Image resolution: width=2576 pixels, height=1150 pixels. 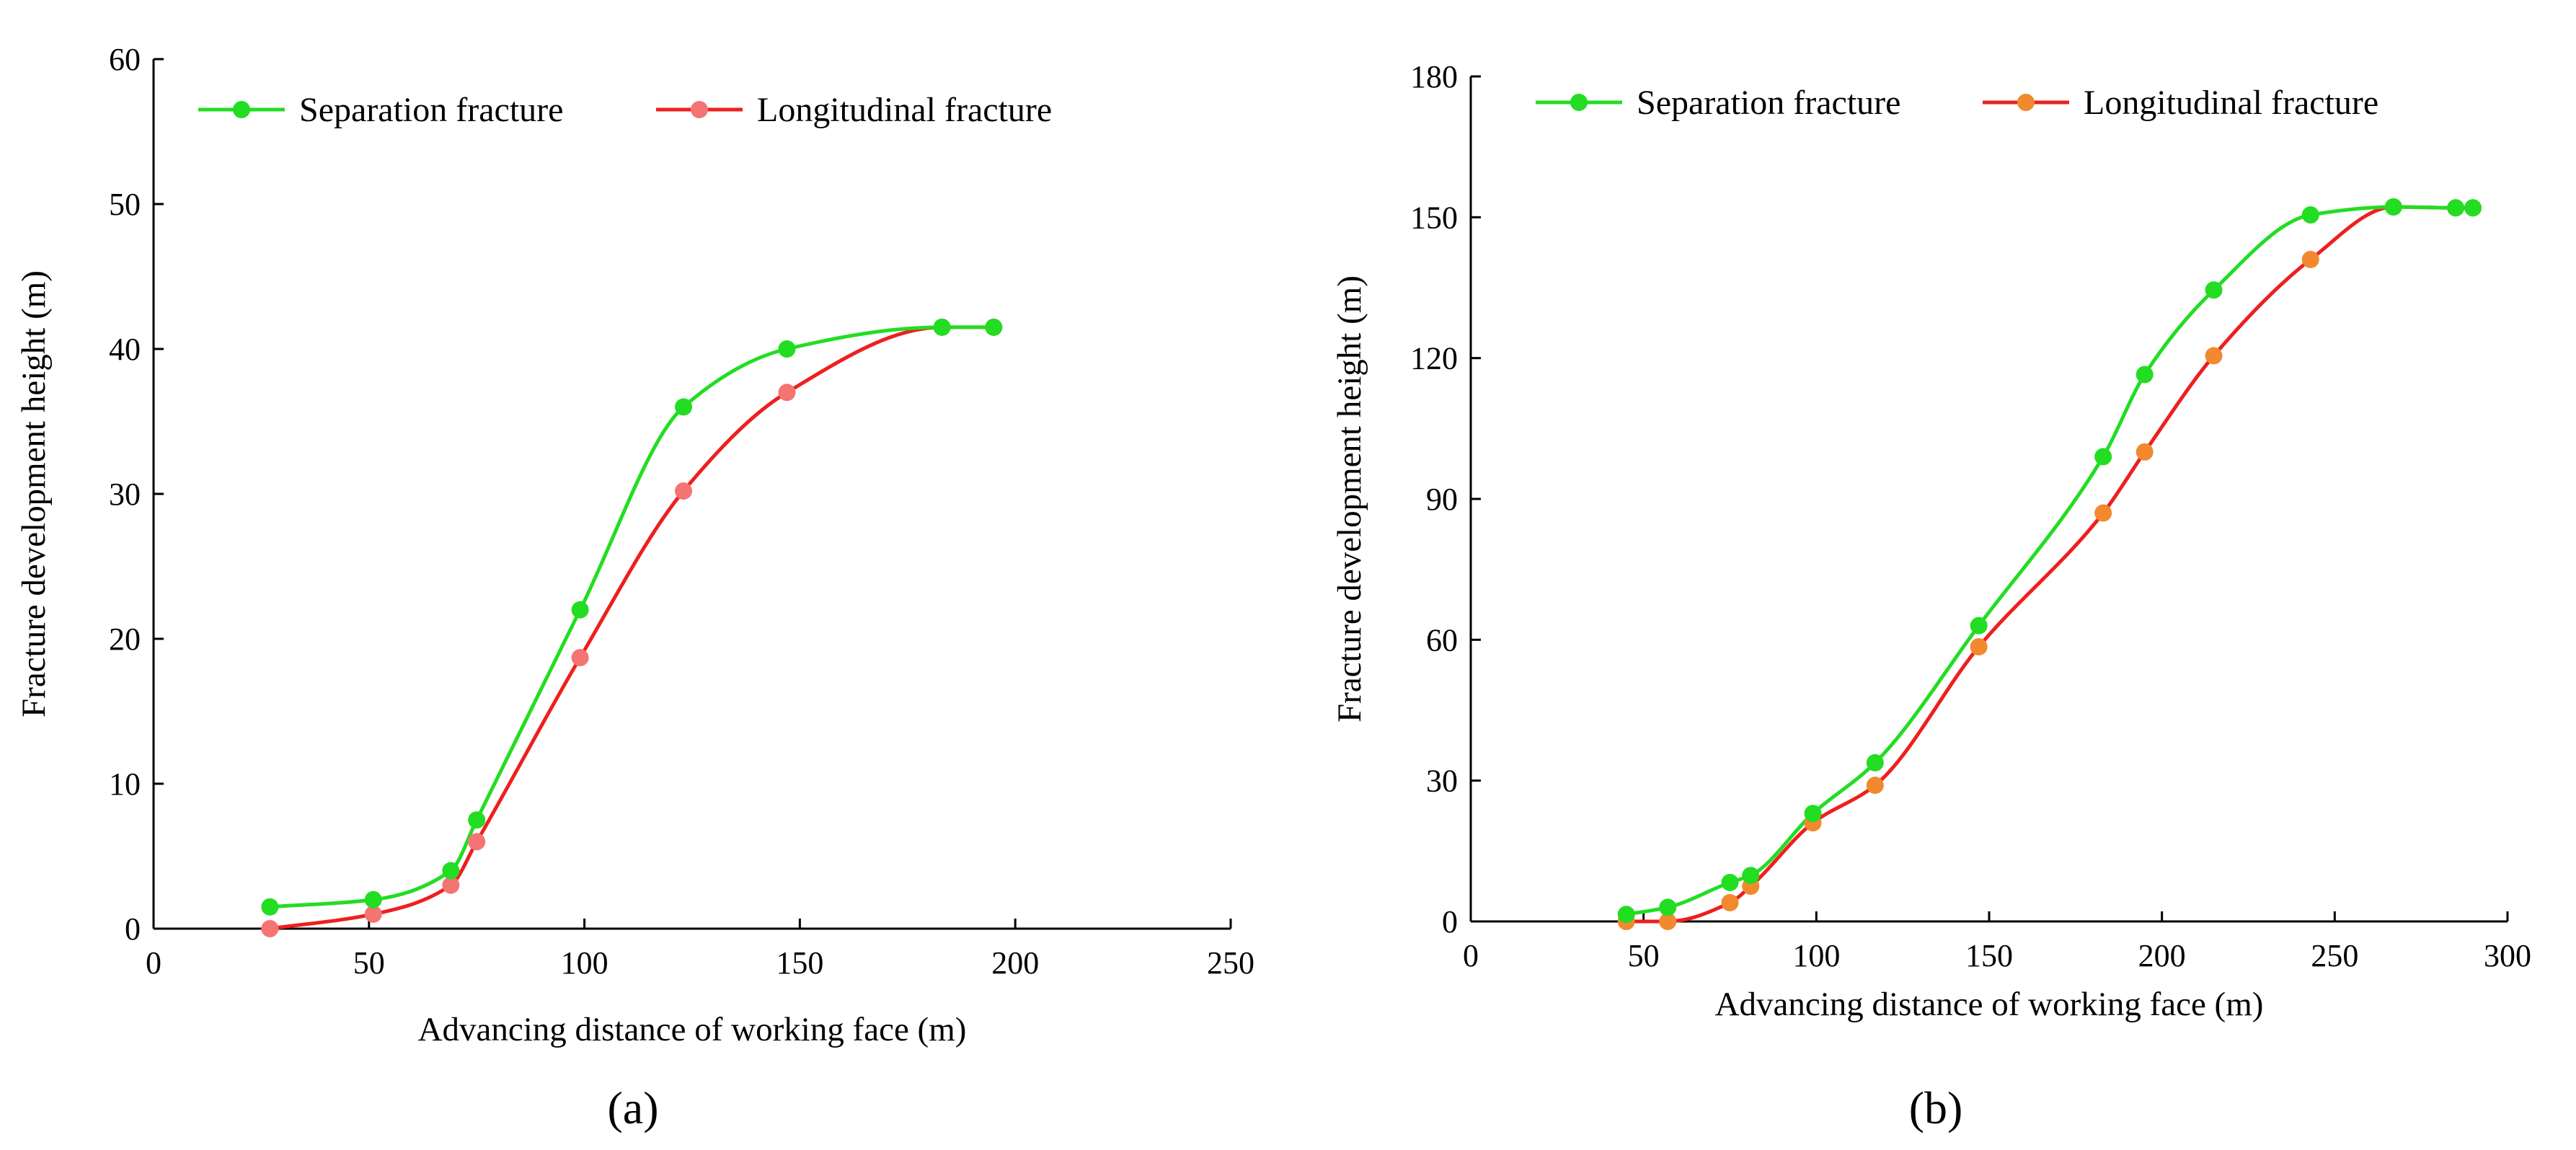 I want to click on legend-label-a-1: Longitudinal fracture, so click(x=904, y=110).